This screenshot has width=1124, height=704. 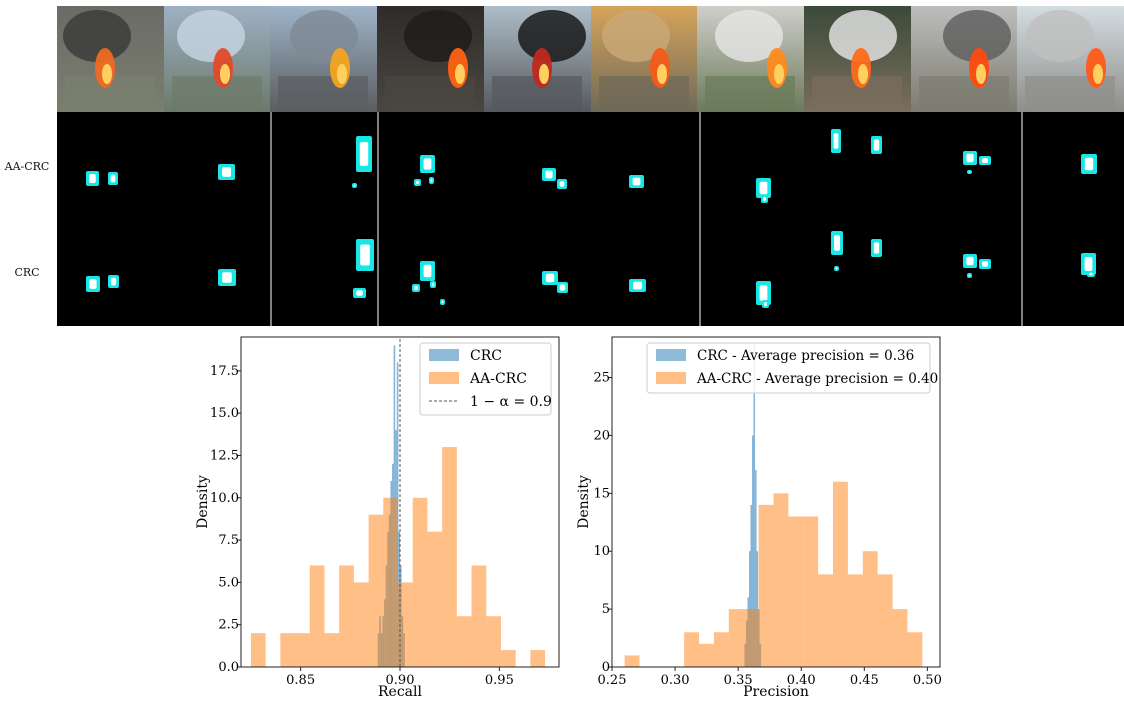 What do you see at coordinates (228, 582) in the screenshot?
I see `y-tick-label: 5.0` at bounding box center [228, 582].